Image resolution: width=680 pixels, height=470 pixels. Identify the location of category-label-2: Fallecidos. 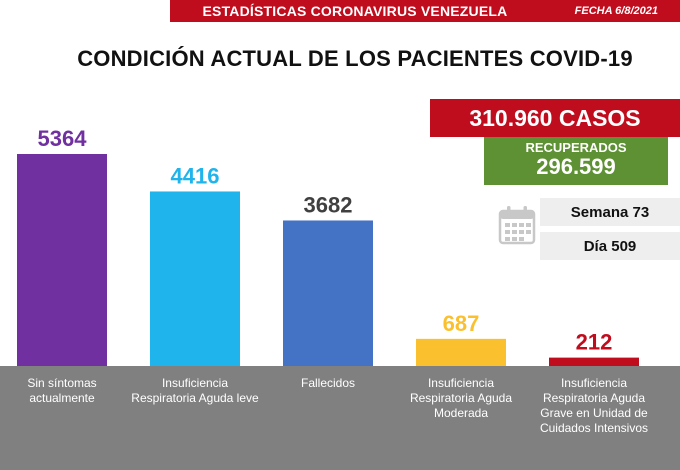
(328, 383).